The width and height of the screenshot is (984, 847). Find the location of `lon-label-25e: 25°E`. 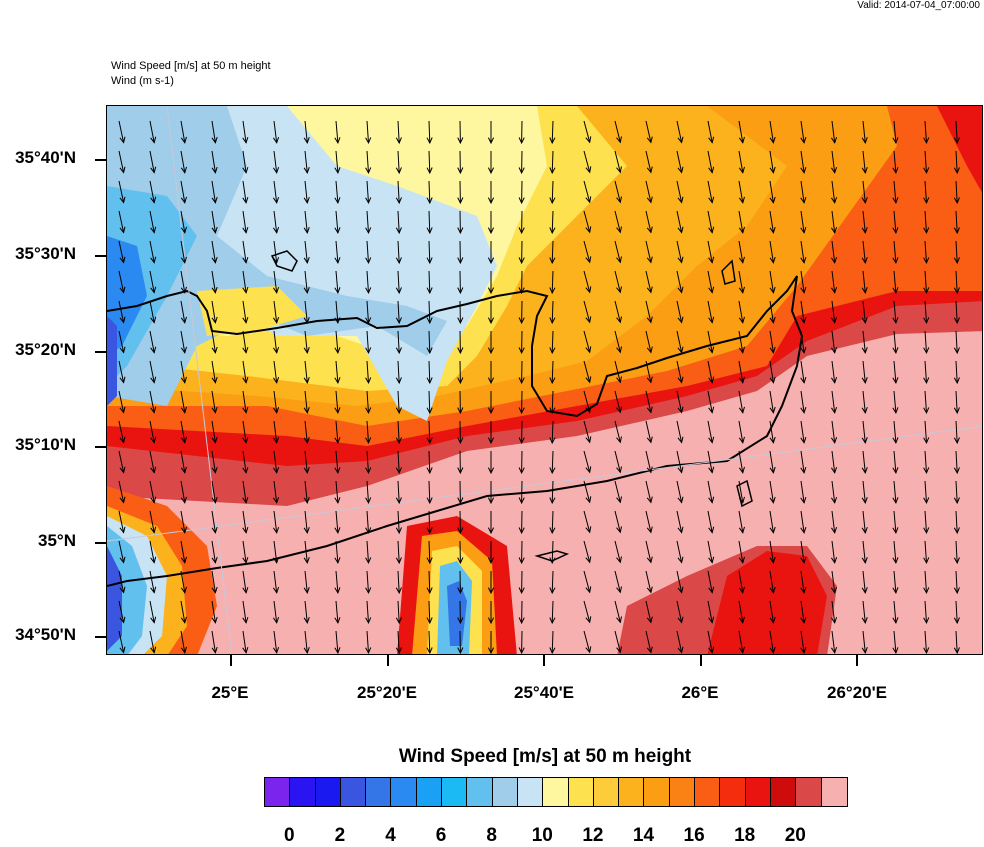

lon-label-25e: 25°E is located at coordinates (229, 693).